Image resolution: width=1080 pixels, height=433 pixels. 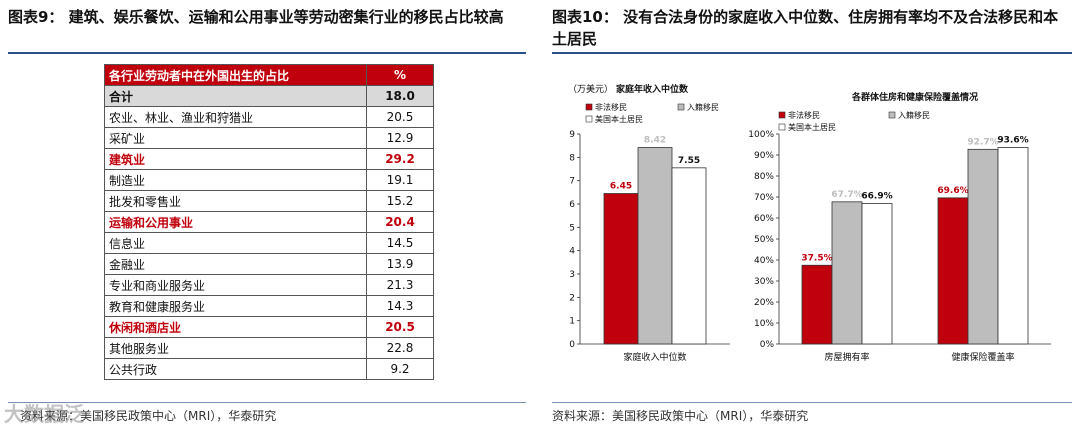 I want to click on y-tick-label: 60%, so click(x=764, y=219).